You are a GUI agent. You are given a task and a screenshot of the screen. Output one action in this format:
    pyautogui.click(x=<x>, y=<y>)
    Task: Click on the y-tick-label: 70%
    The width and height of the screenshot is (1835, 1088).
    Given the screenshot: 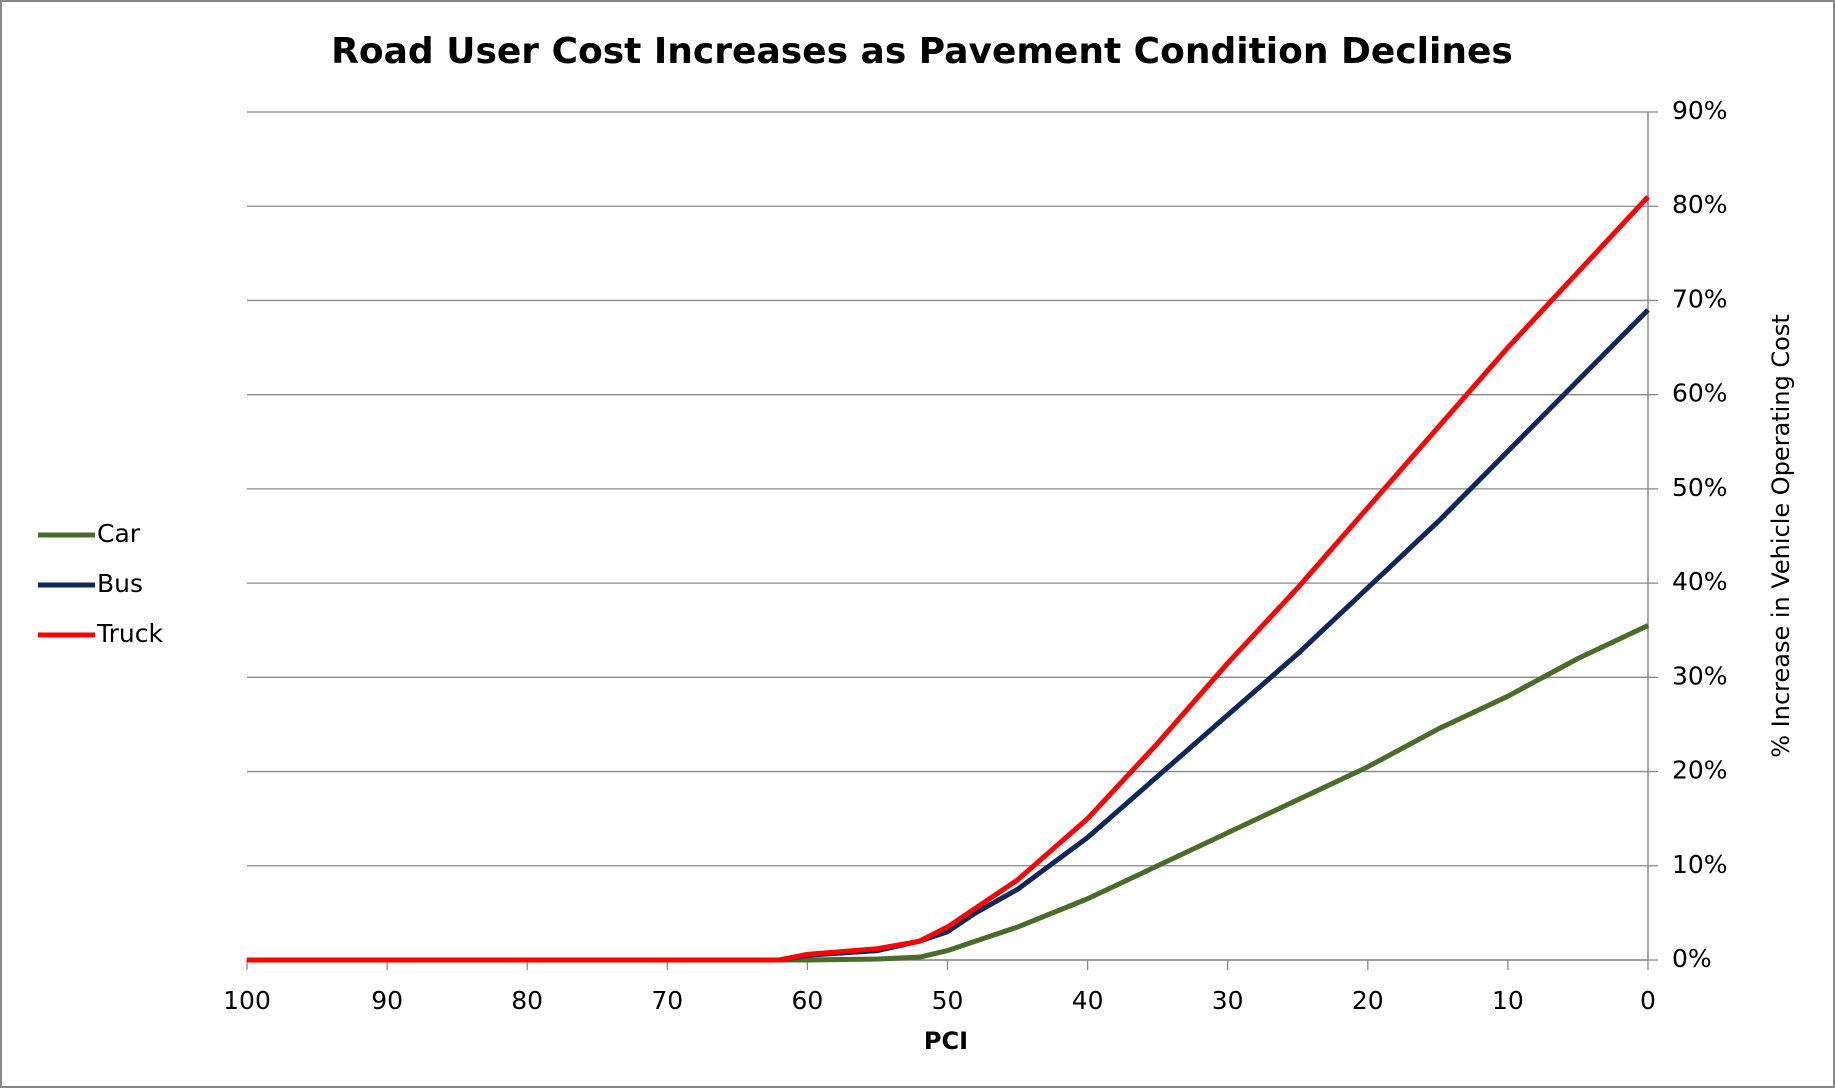 What is the action you would take?
    pyautogui.click(x=1700, y=298)
    